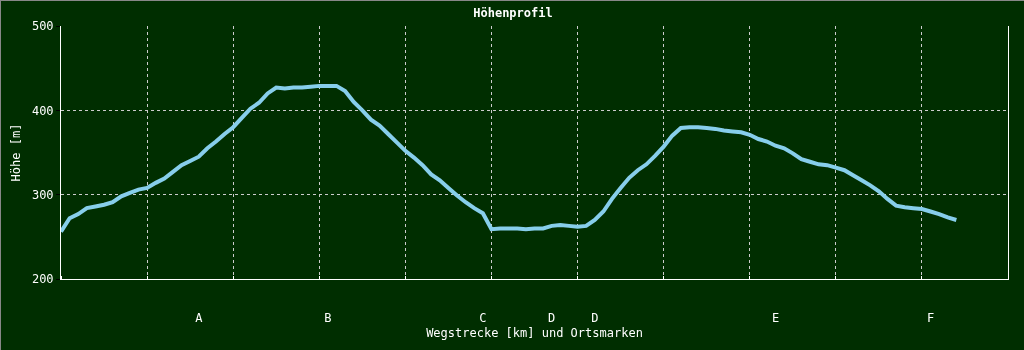  I want to click on y-axis-title: Höhe [m], so click(16, 152).